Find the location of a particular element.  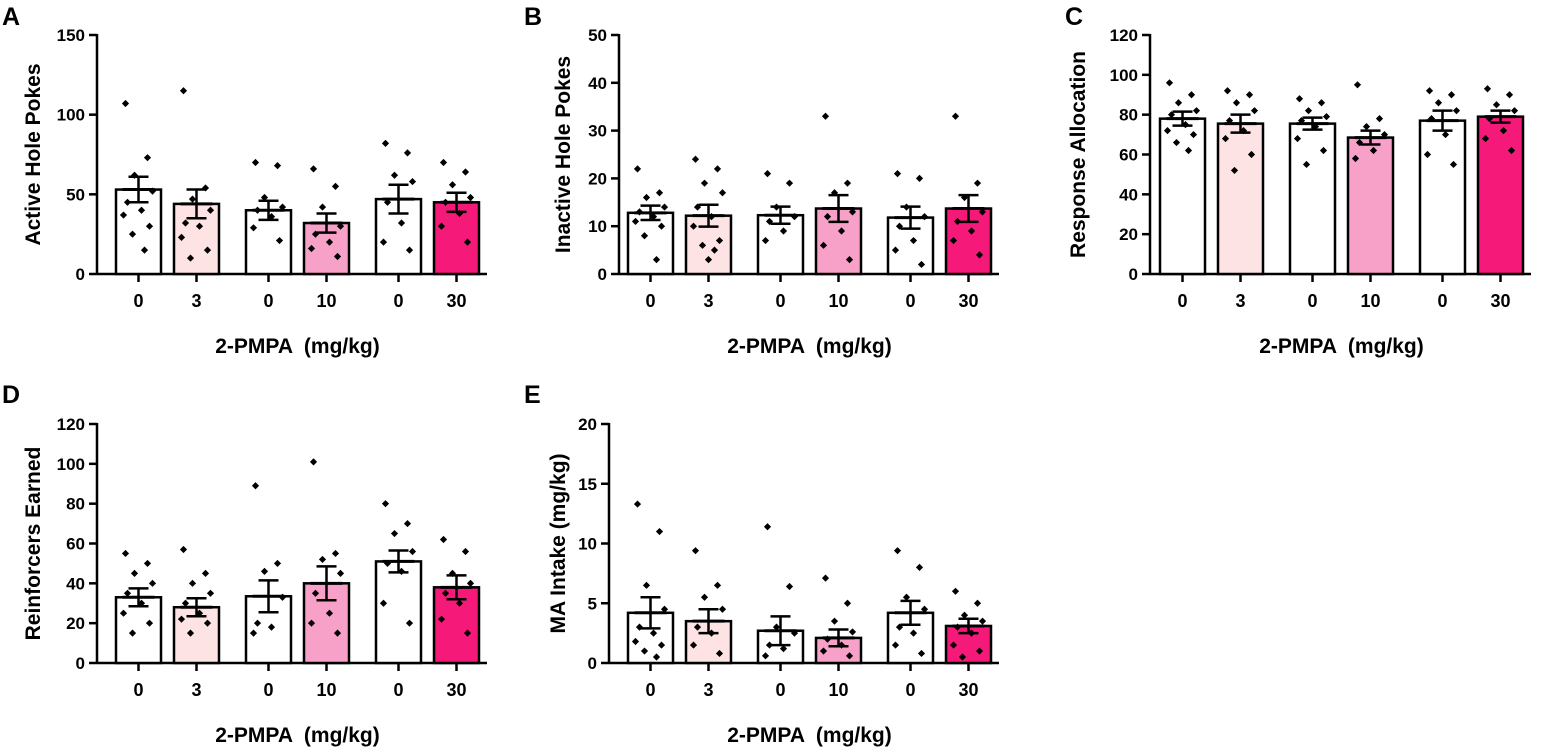

x-axis-label: 2-PMPA (mg/kg) is located at coordinates (809, 735).